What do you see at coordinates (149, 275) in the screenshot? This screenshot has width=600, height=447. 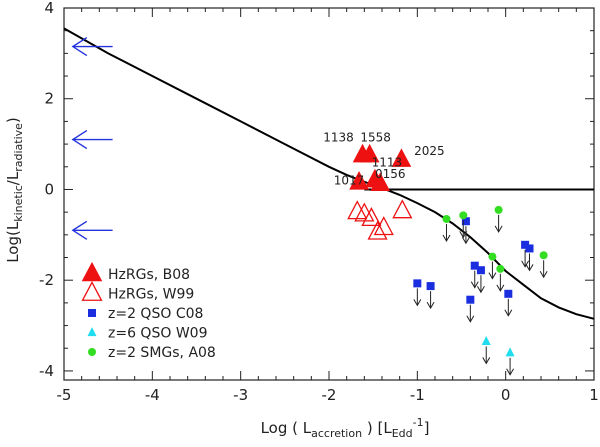 I see `legend-label: HzRGs, B08` at bounding box center [149, 275].